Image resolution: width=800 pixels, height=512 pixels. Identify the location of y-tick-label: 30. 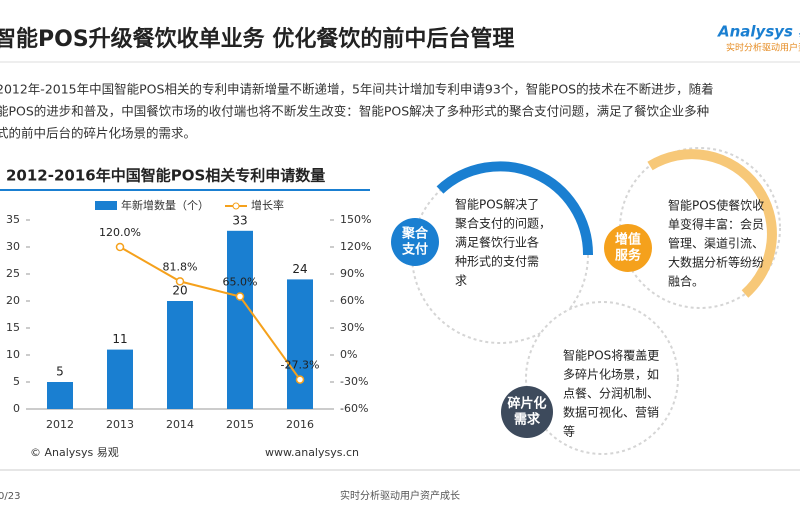
(13, 246).